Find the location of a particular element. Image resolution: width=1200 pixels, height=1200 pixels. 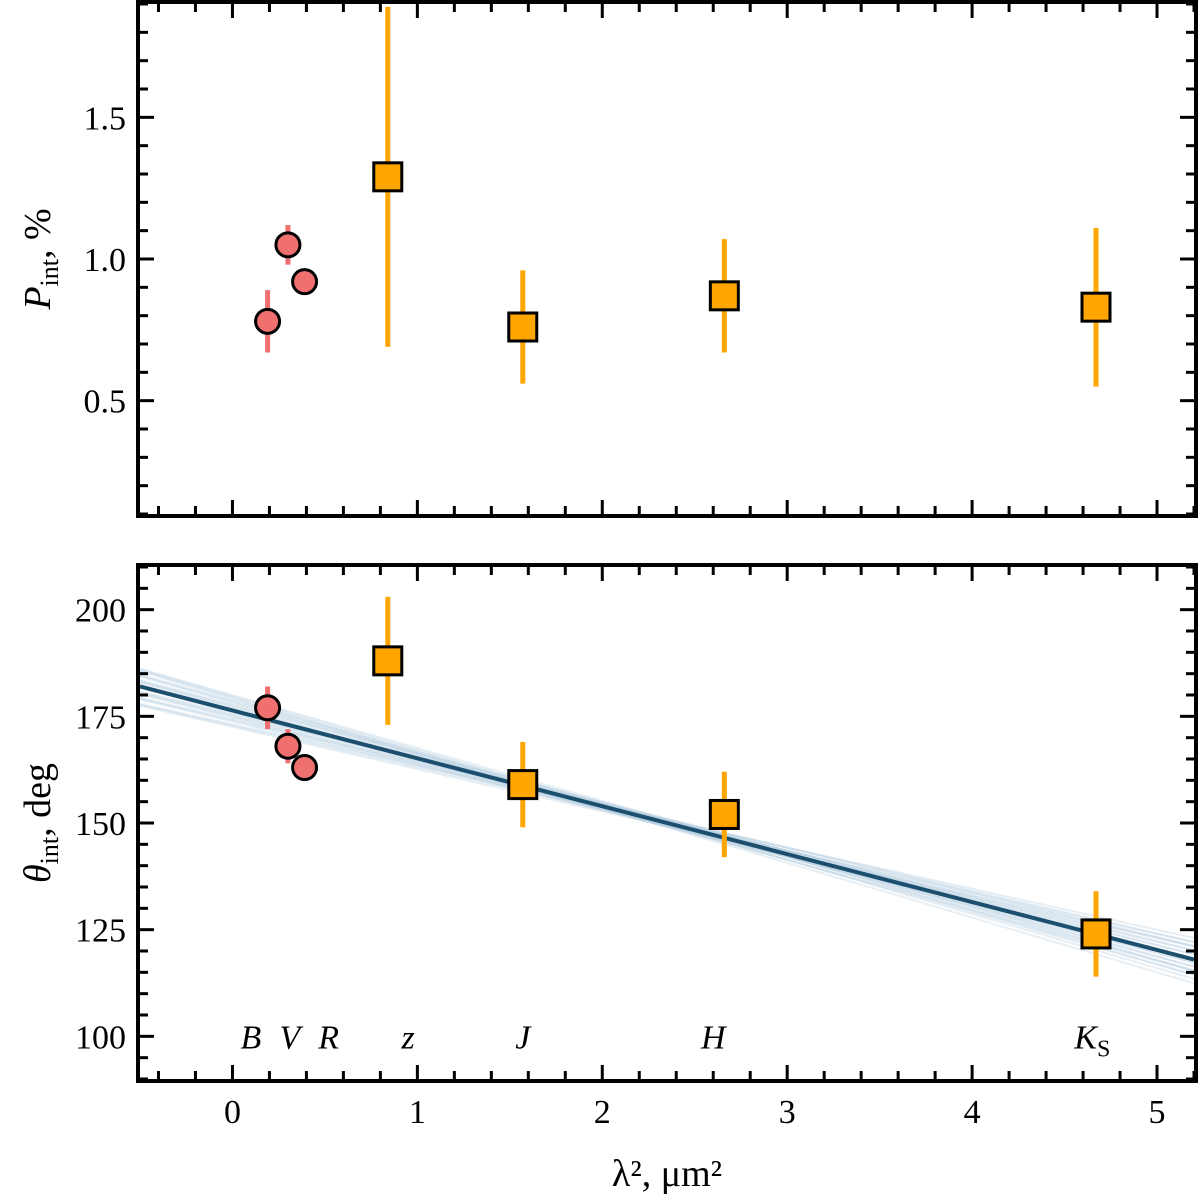

y-tick-label: 200 is located at coordinates (100, 611).